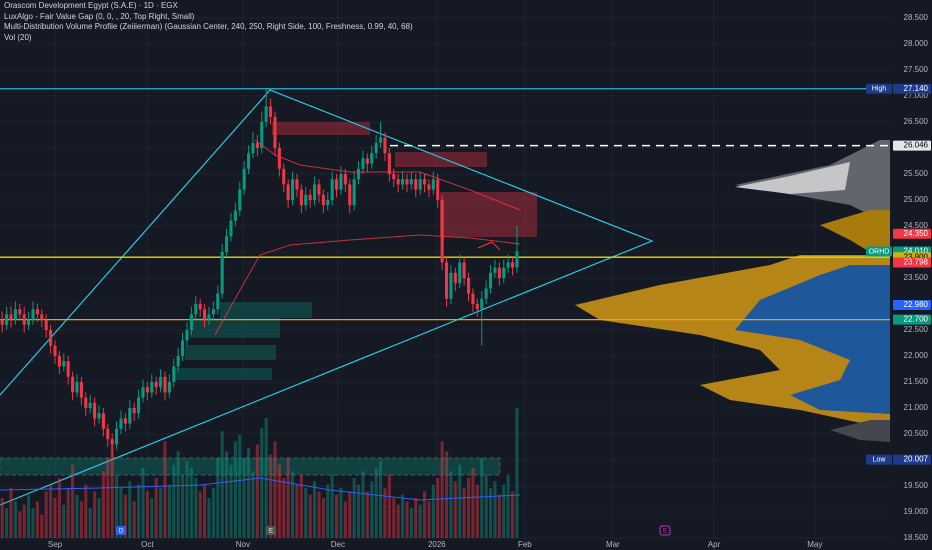  What do you see at coordinates (916, 17) in the screenshot?
I see `y-tick-label: 28.500` at bounding box center [916, 17].